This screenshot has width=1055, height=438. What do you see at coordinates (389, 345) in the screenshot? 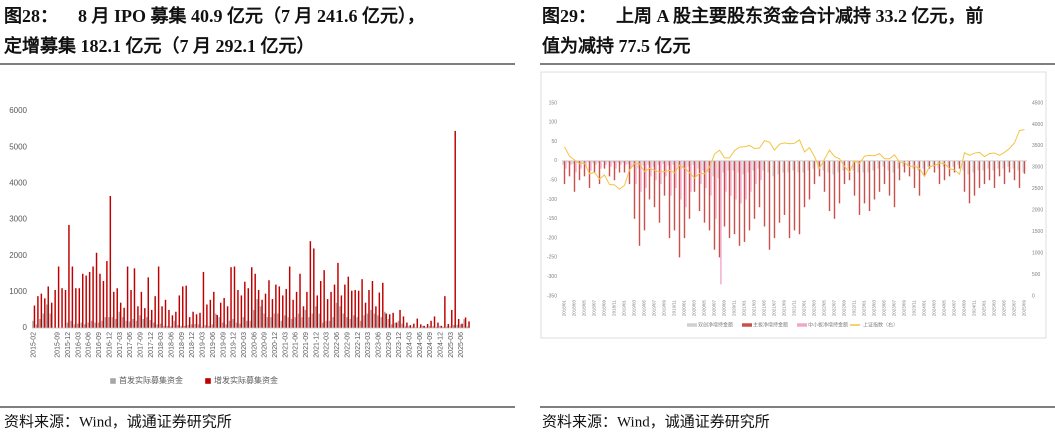
I see `x-tick-label: 2023-09` at bounding box center [389, 345].